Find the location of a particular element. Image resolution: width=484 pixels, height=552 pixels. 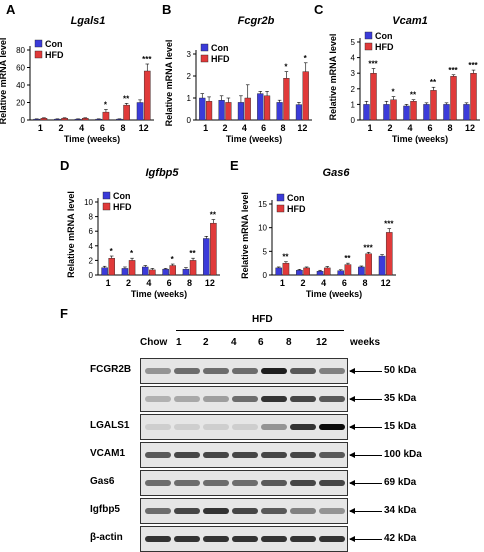

y-tick-label: 3 is located at coordinates (189, 54).